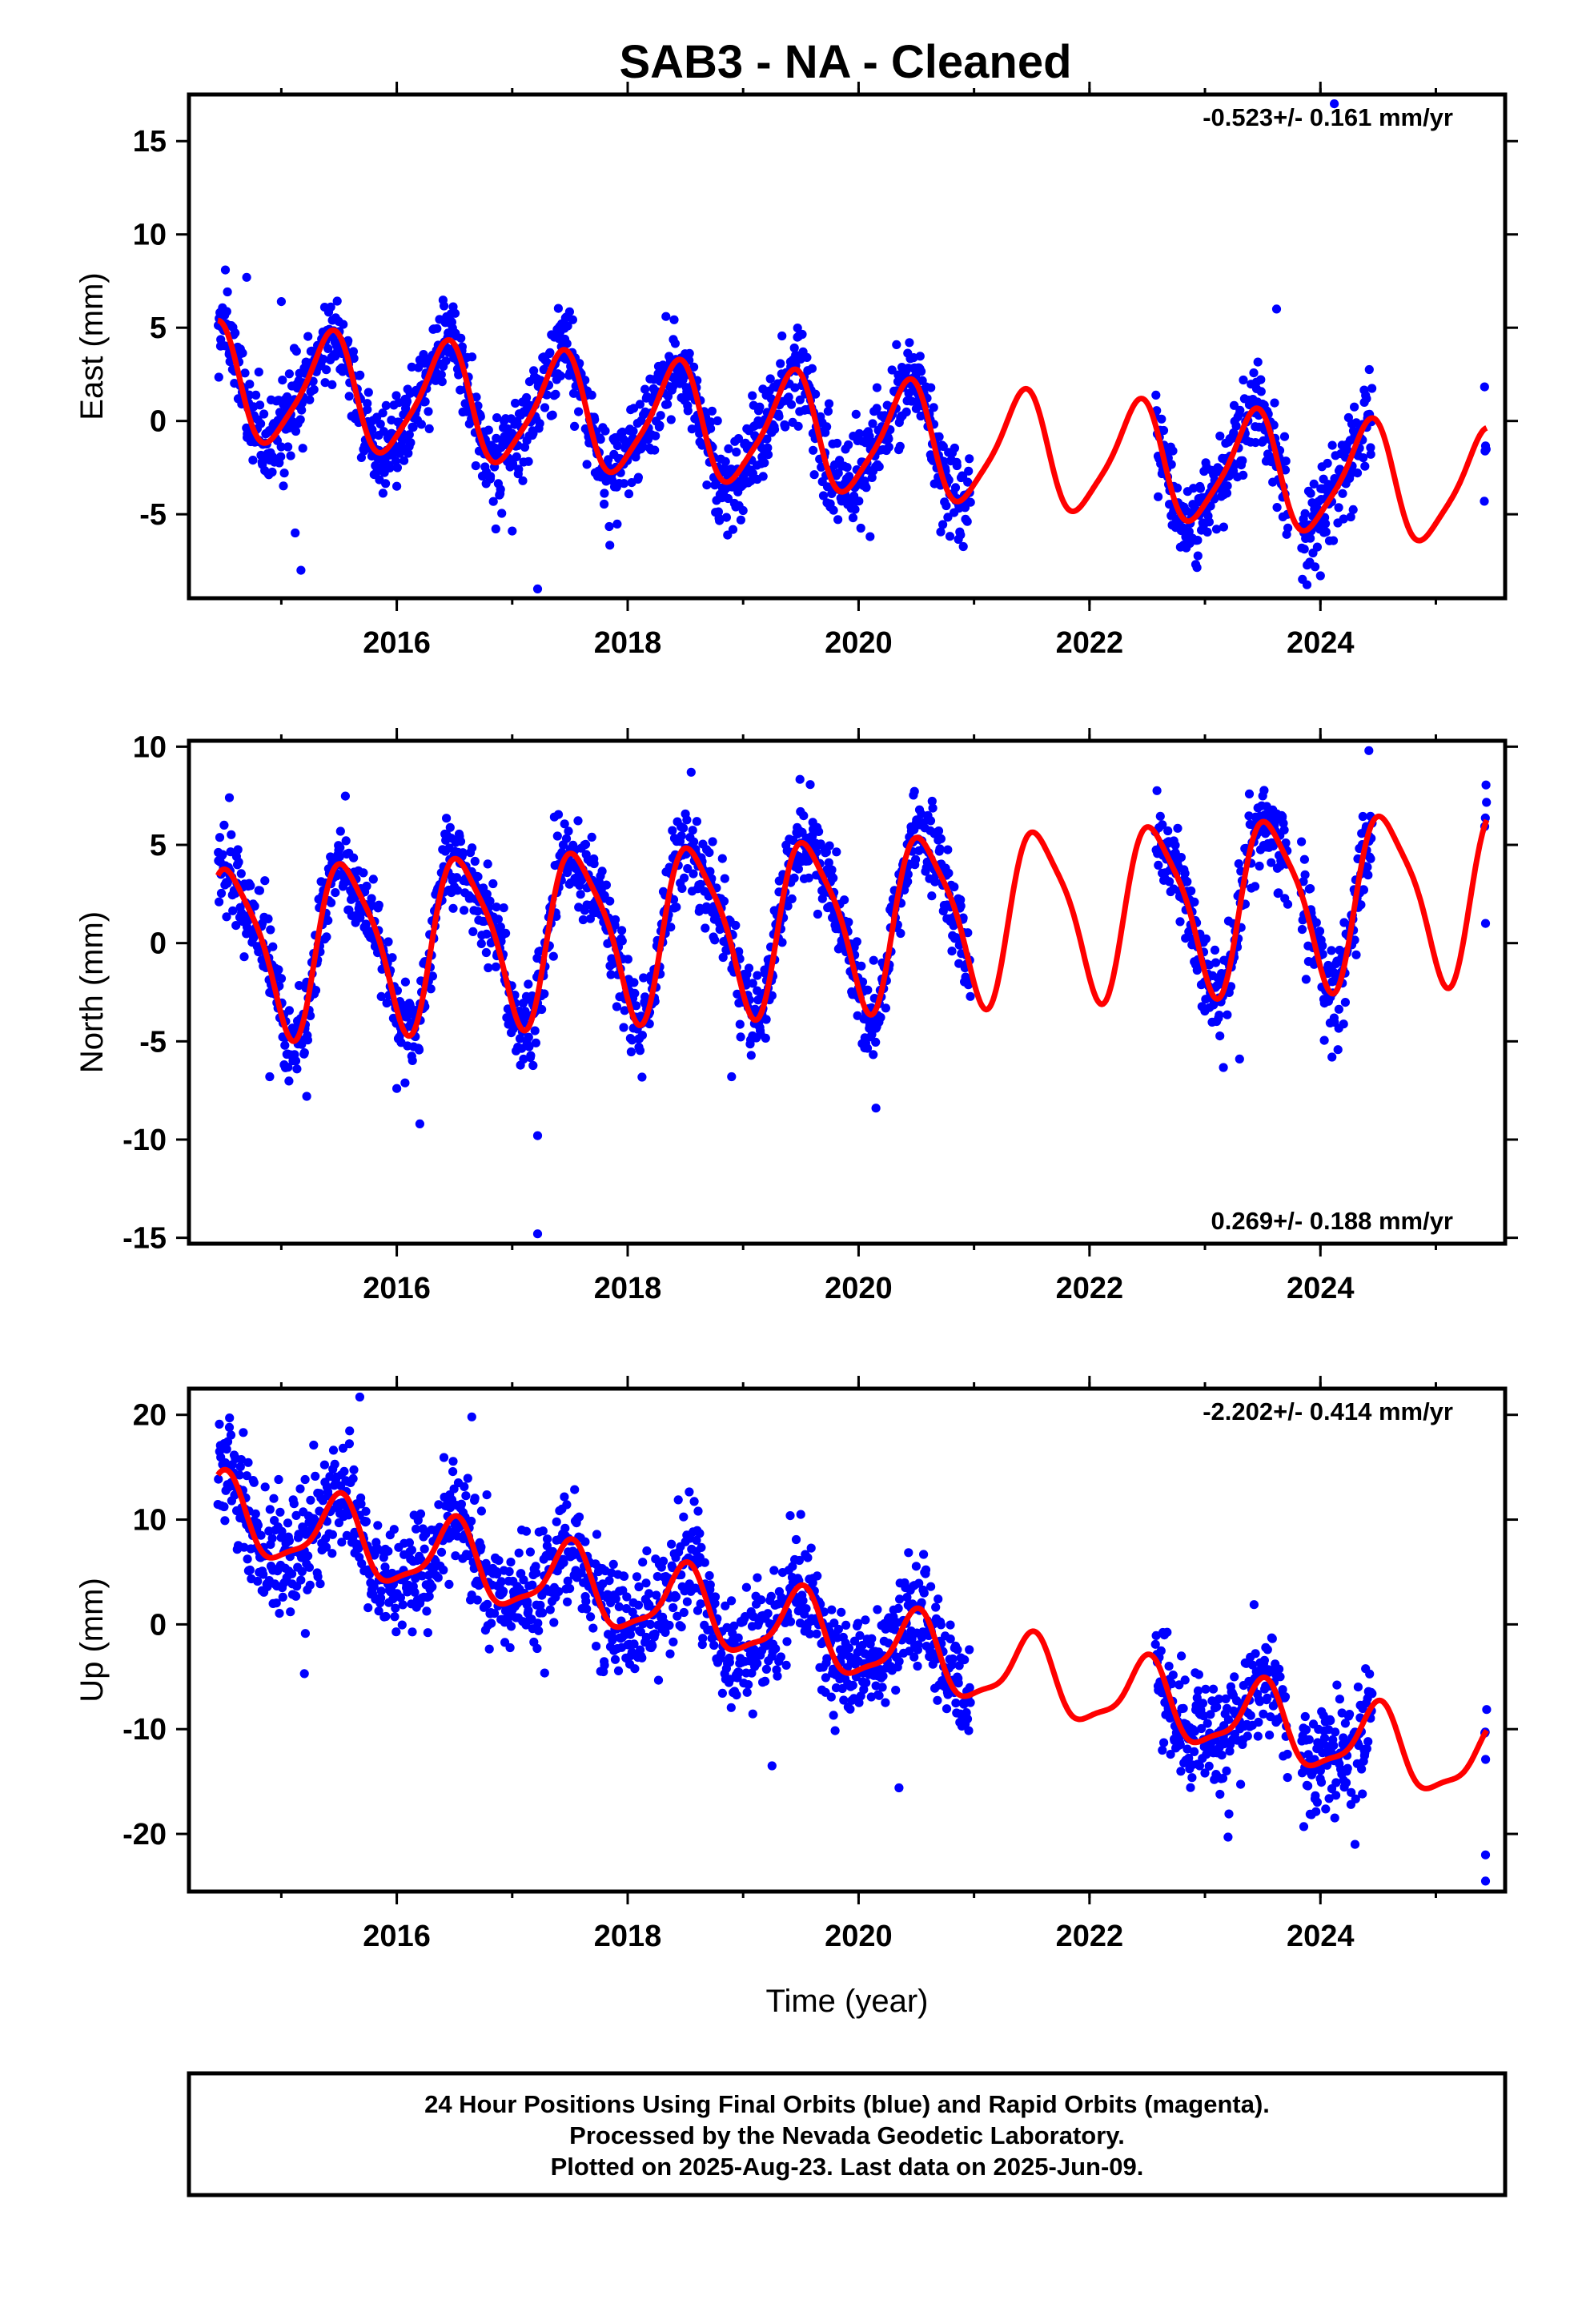 The width and height of the screenshot is (1582, 2324). I want to click on north-x-tick-label: 2022, so click(1090, 1288).